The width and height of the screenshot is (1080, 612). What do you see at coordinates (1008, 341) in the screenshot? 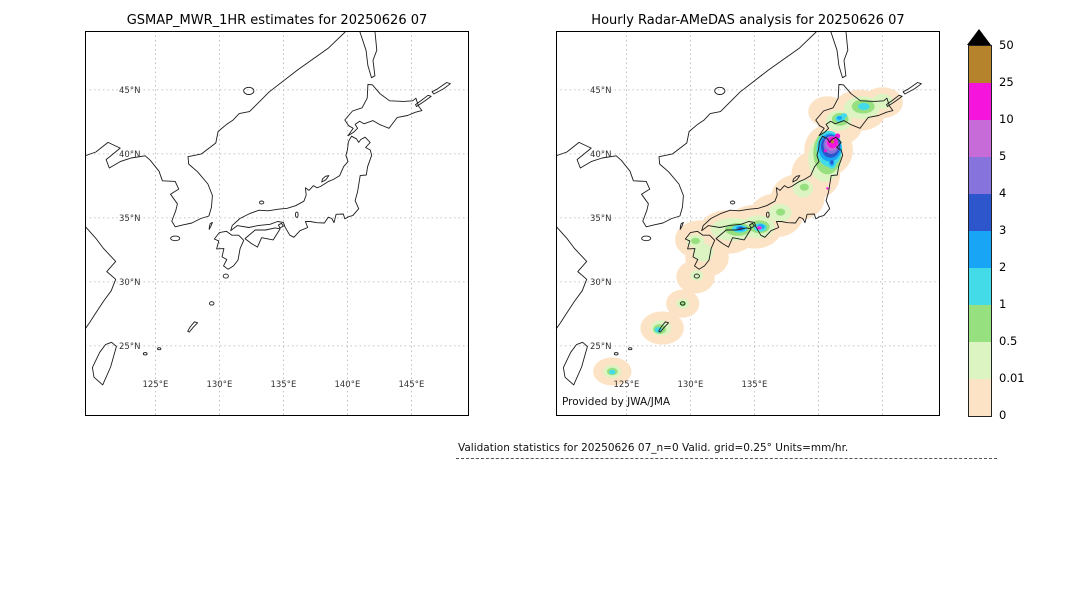
I see `colorbar-tick-label: 0.5` at bounding box center [1008, 341].